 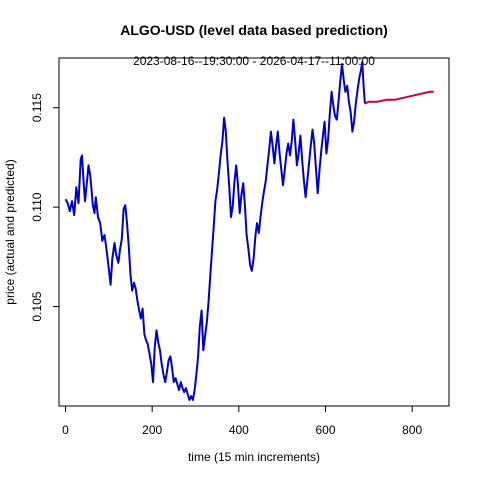 I want to click on x-tick-label: 200, so click(x=152, y=430).